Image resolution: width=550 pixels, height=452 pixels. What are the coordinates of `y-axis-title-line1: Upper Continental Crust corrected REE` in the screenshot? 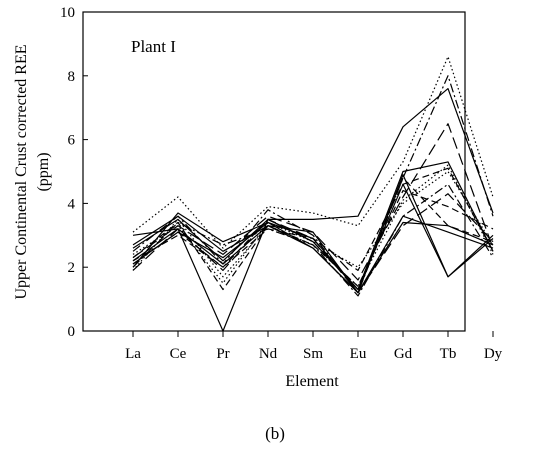 It's located at (21, 171).